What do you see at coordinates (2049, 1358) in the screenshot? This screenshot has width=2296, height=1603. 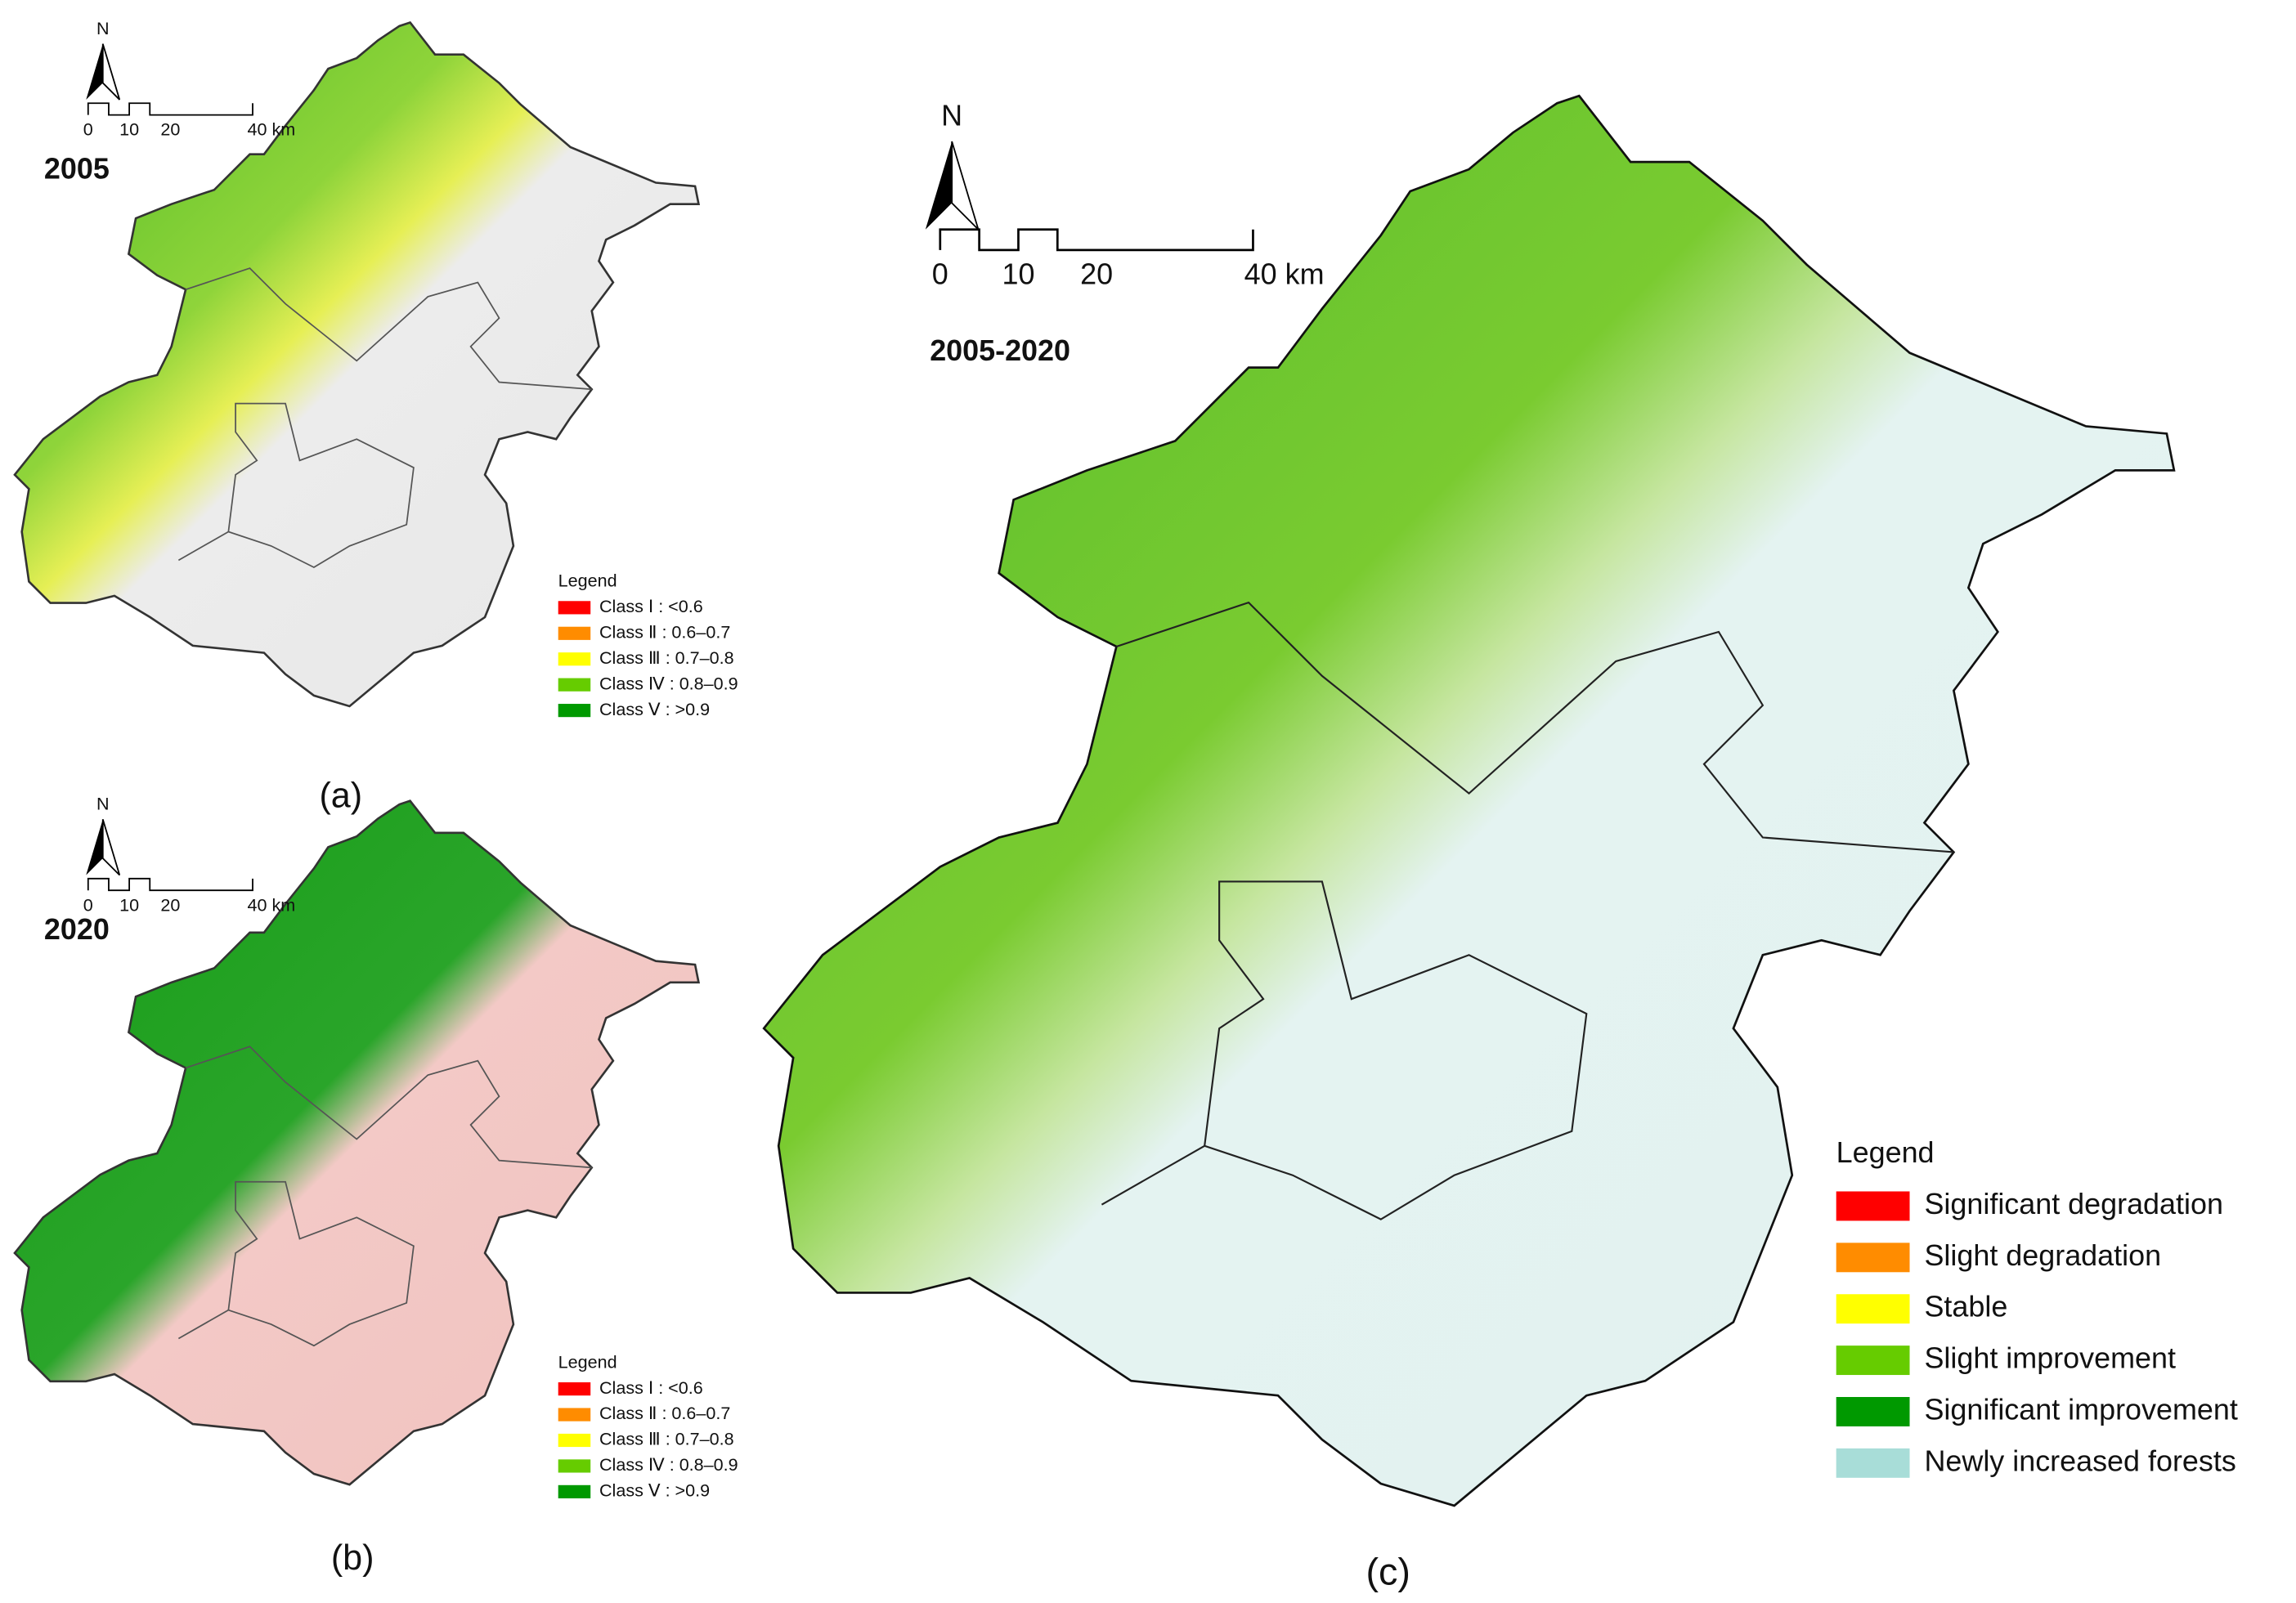 I see `legend-label: Slight improvement` at bounding box center [2049, 1358].